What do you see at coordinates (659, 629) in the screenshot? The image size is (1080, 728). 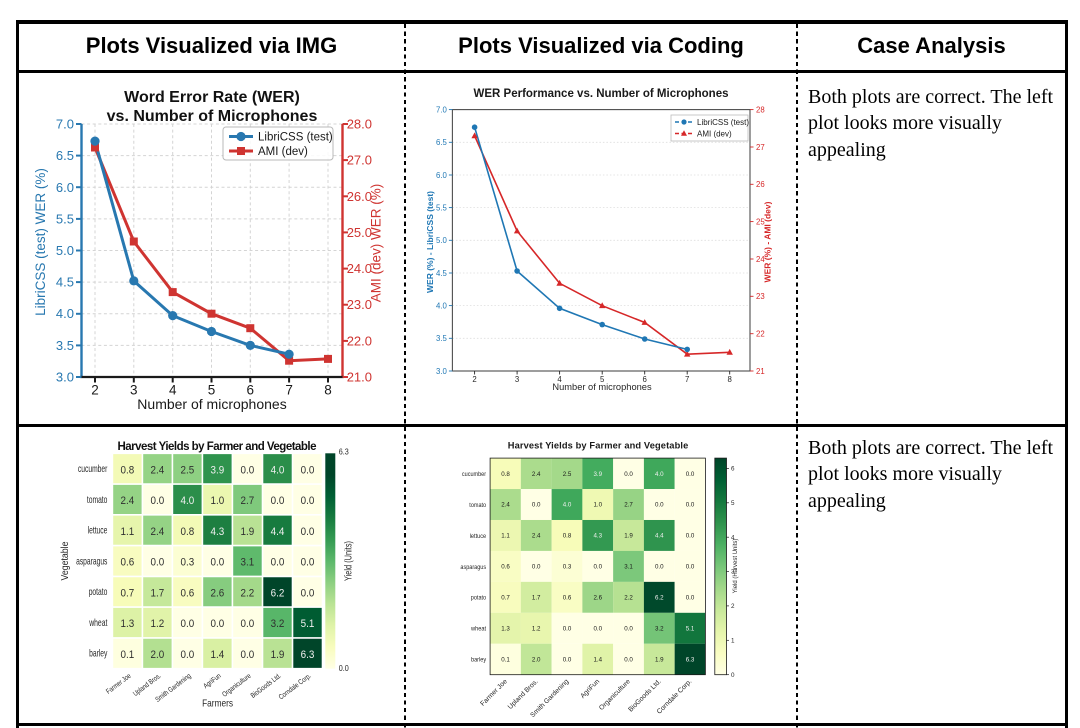 I see `svg-text: 3.2` at bounding box center [659, 629].